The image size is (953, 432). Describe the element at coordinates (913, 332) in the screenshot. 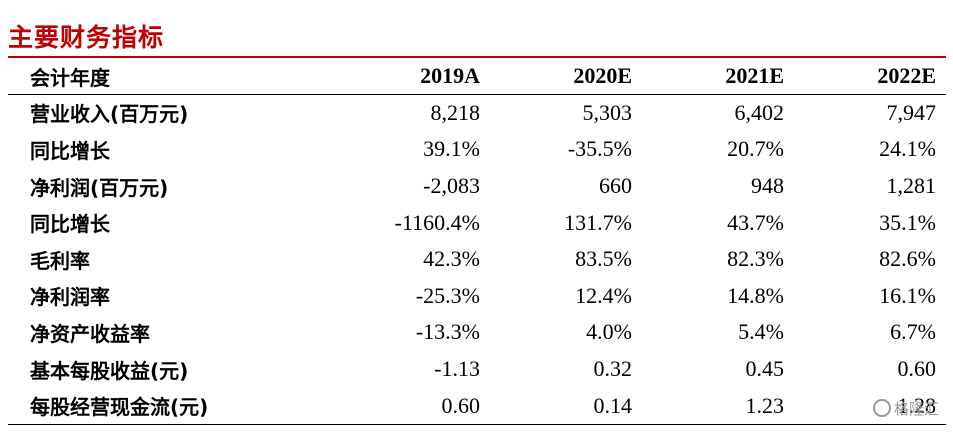

I see `cell-value: 6.7%` at that location.